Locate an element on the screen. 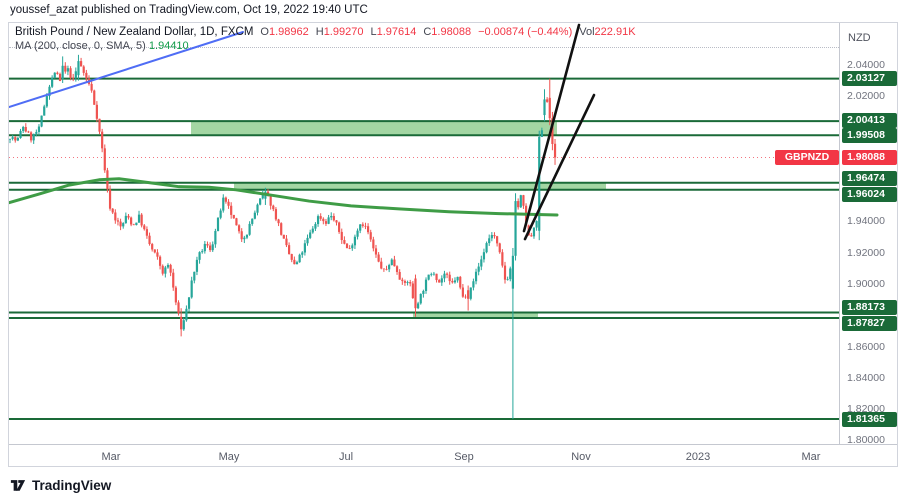 The width and height of the screenshot is (900, 499). time-axis: Mar May Jul Sep Nov 2023 Mar is located at coordinates (453, 455).